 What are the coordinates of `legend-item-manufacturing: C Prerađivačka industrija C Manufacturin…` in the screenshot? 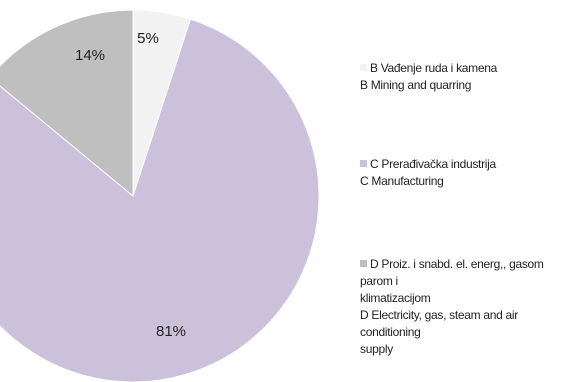 It's located at (466, 173).